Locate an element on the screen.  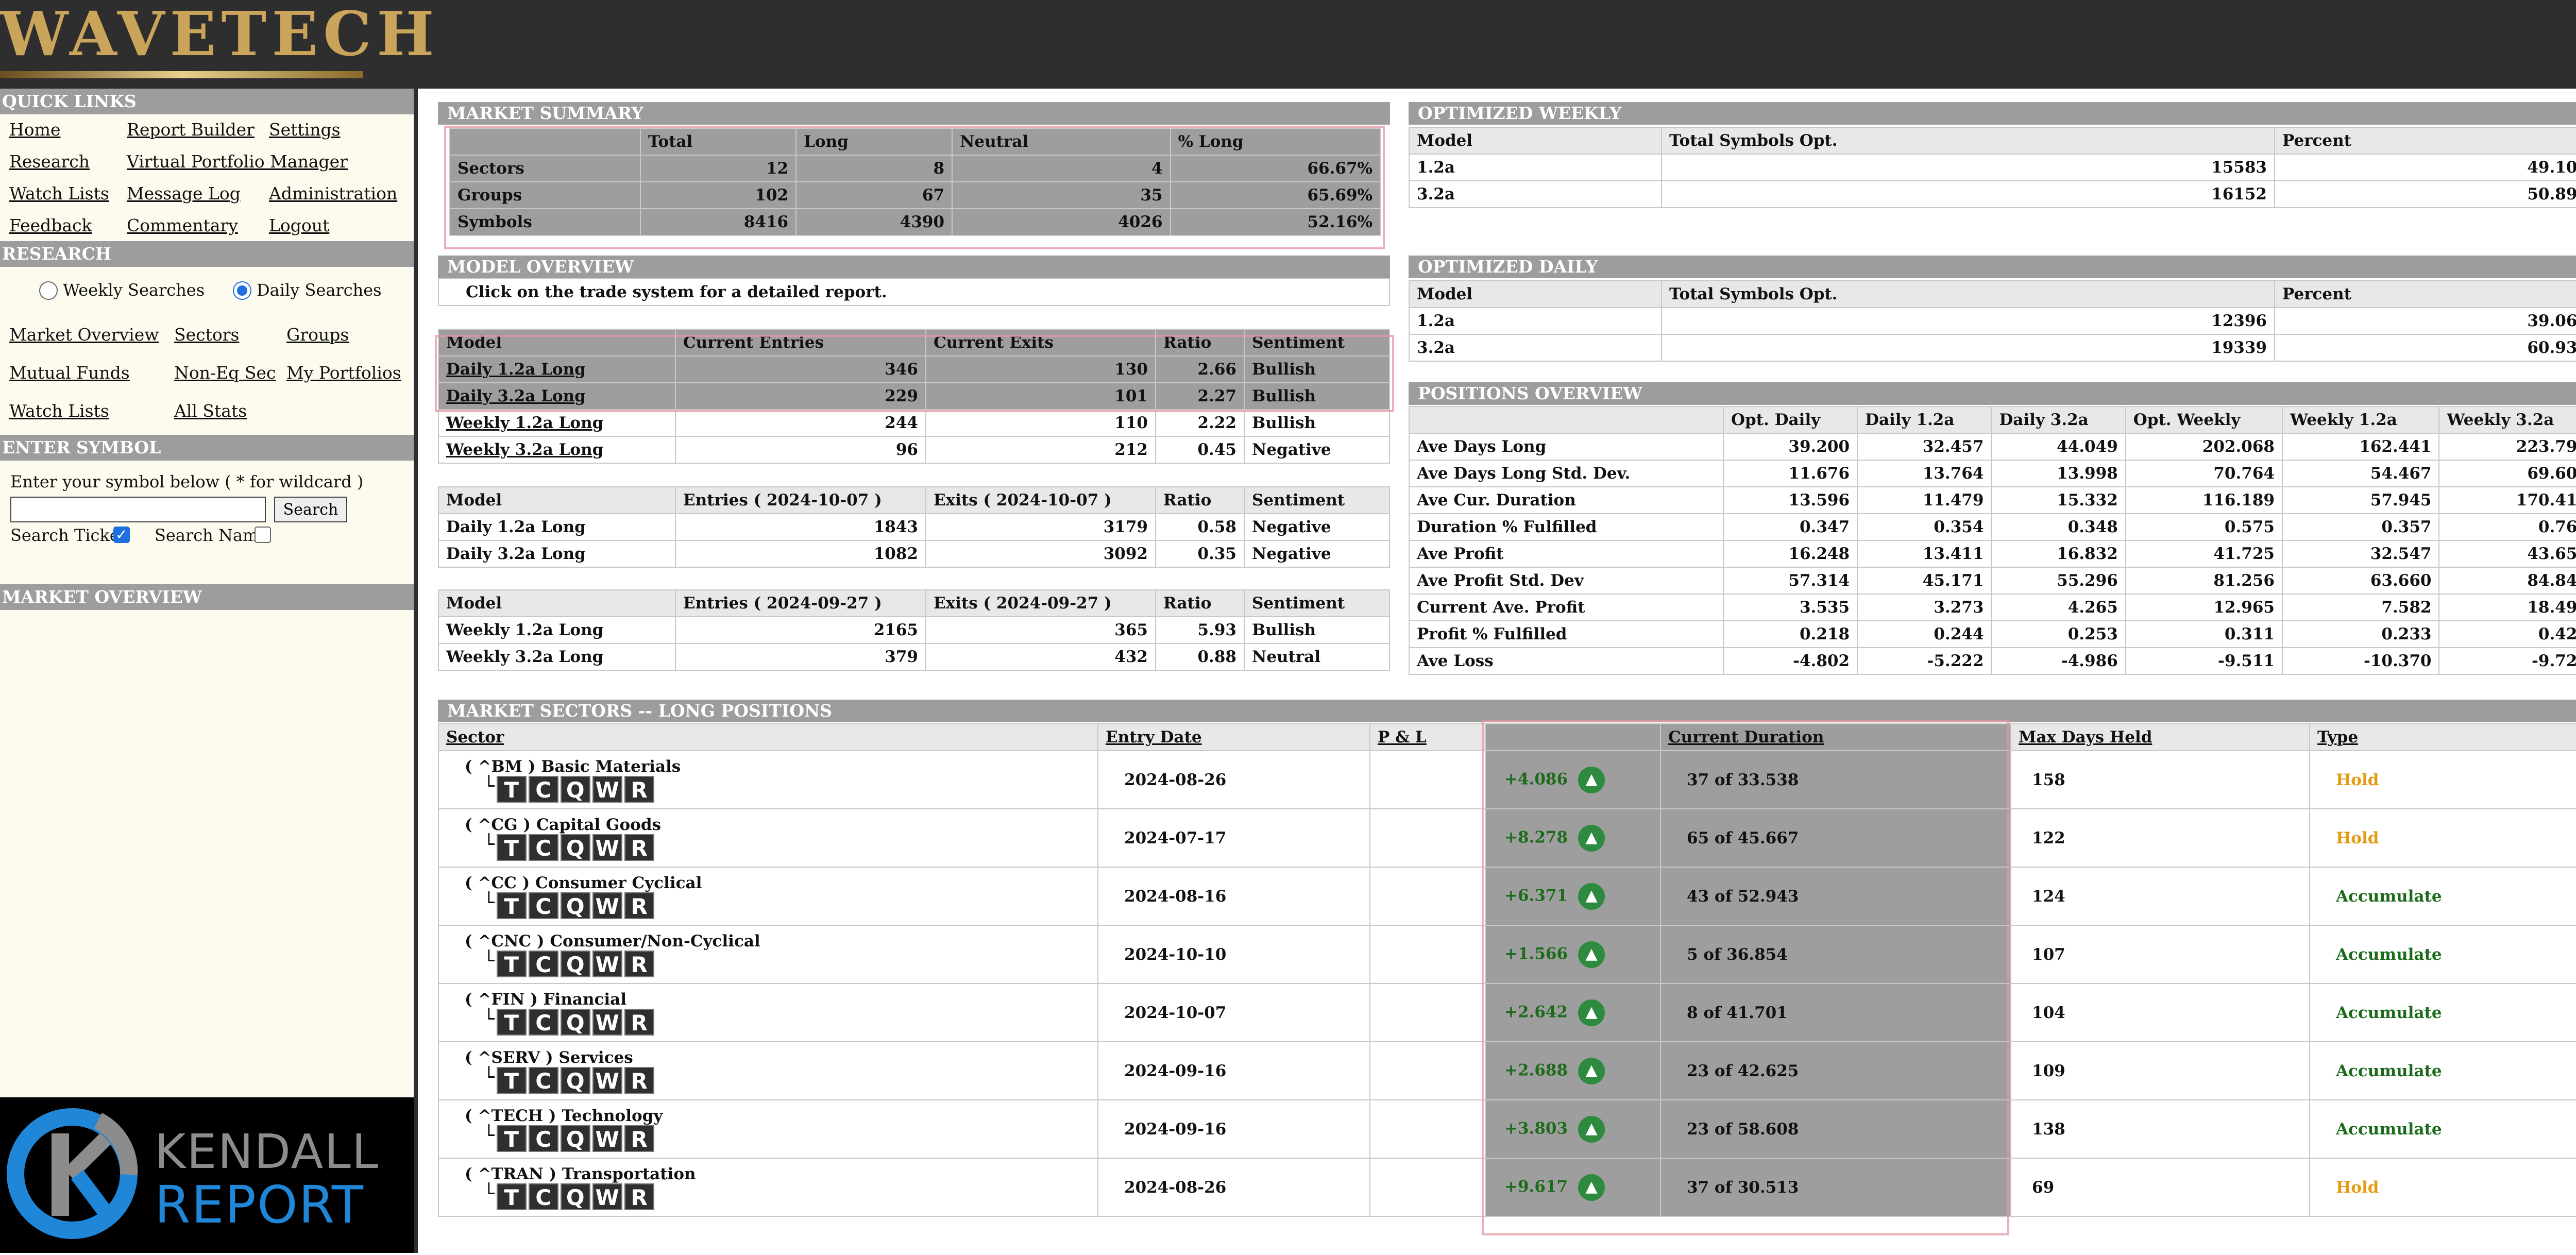
sort-sector: Sector is located at coordinates (768, 737).